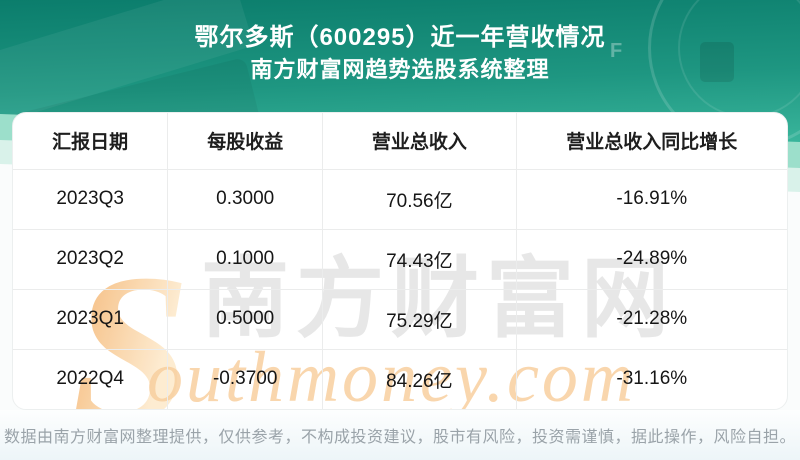  Describe the element at coordinates (419, 199) in the screenshot. I see `cell-total-revenue: 70.56亿` at that location.